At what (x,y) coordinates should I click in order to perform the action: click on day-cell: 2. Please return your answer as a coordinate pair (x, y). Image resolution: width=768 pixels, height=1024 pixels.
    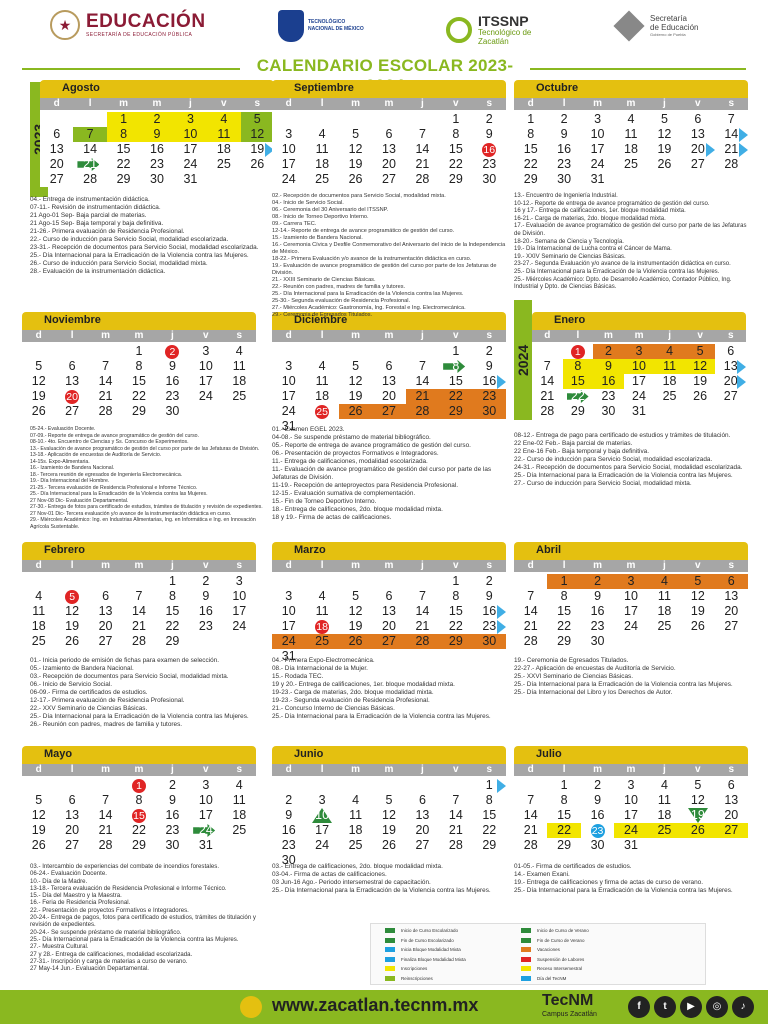
    Looking at the image, I should click on (157, 119).